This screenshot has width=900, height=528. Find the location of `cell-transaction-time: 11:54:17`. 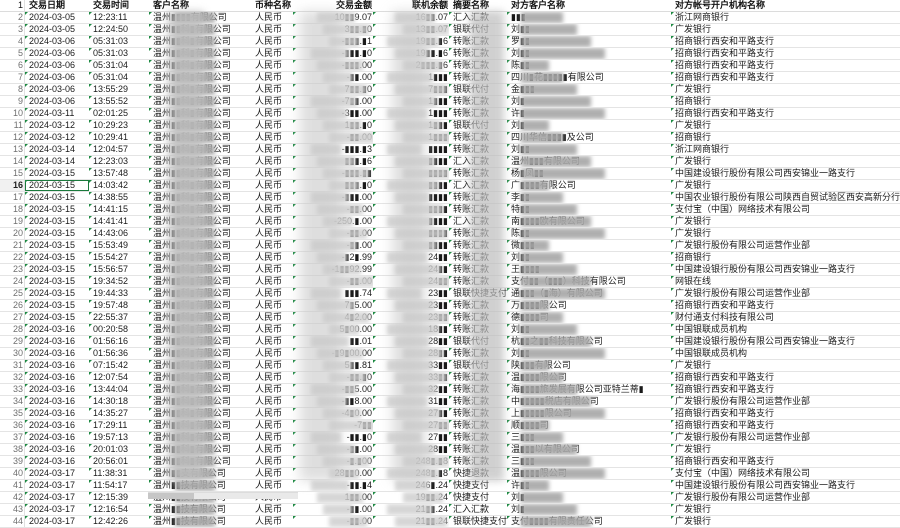

cell-transaction-time: 11:54:17 is located at coordinates (119, 485).